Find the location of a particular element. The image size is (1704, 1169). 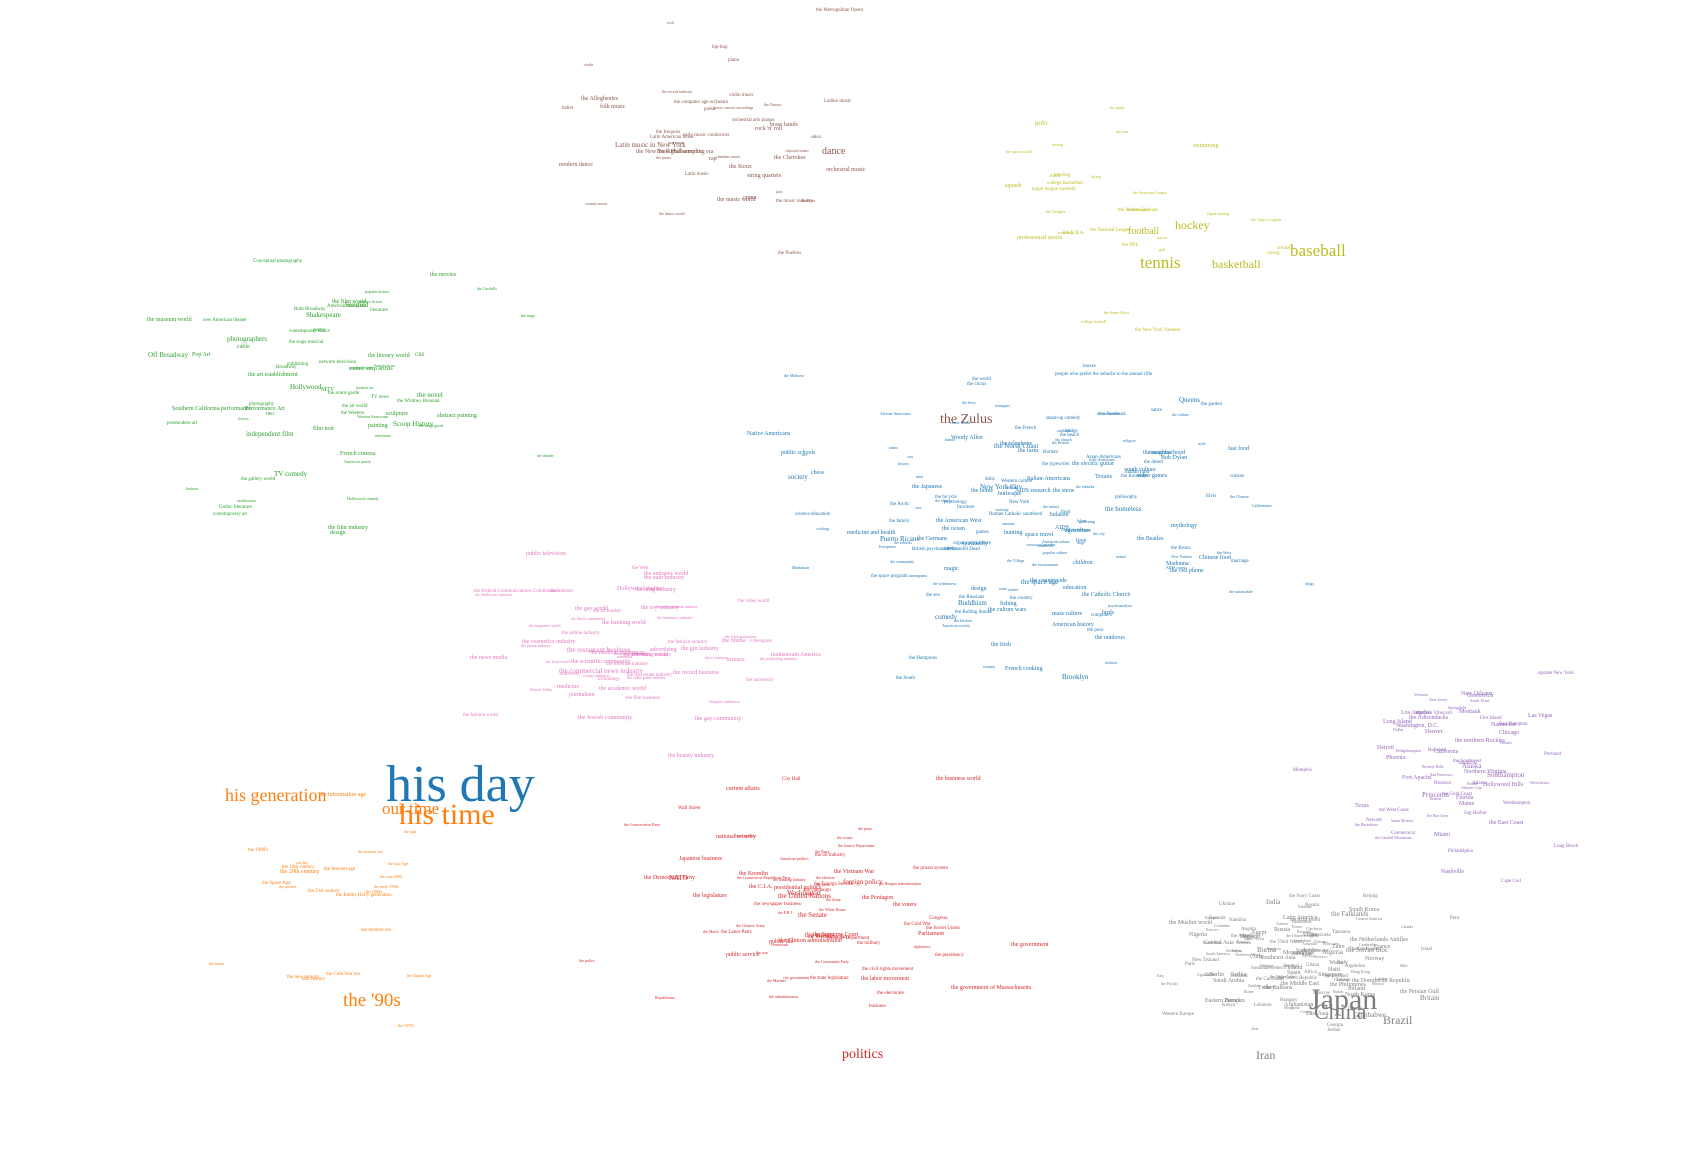

cloud-term: Greece is located at coordinates (1321, 951).